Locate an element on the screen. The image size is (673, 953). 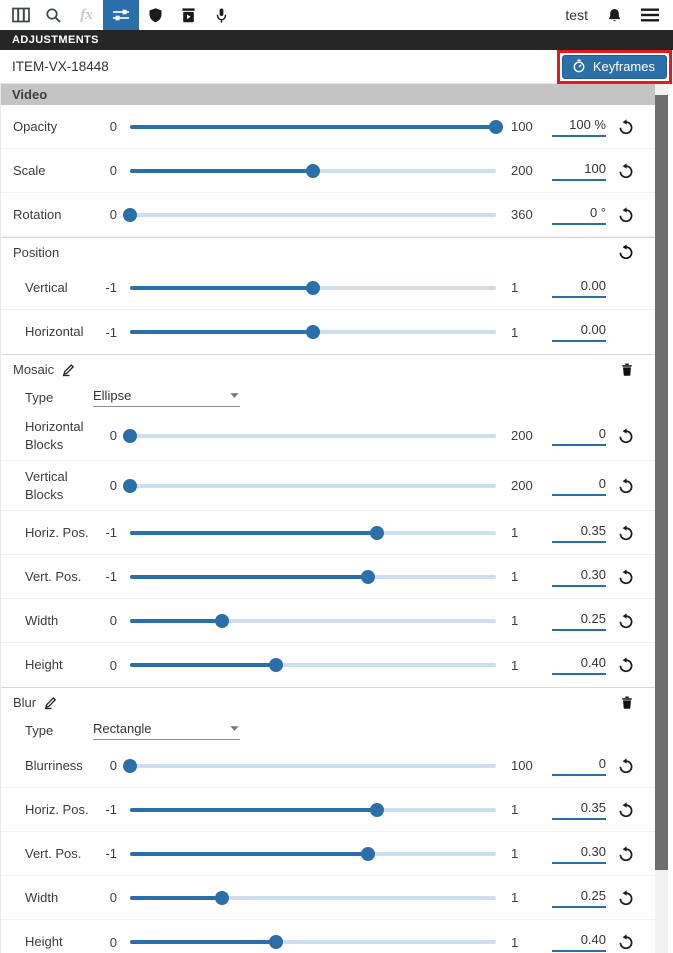
video-section-title: Video is located at coordinates (30, 94).